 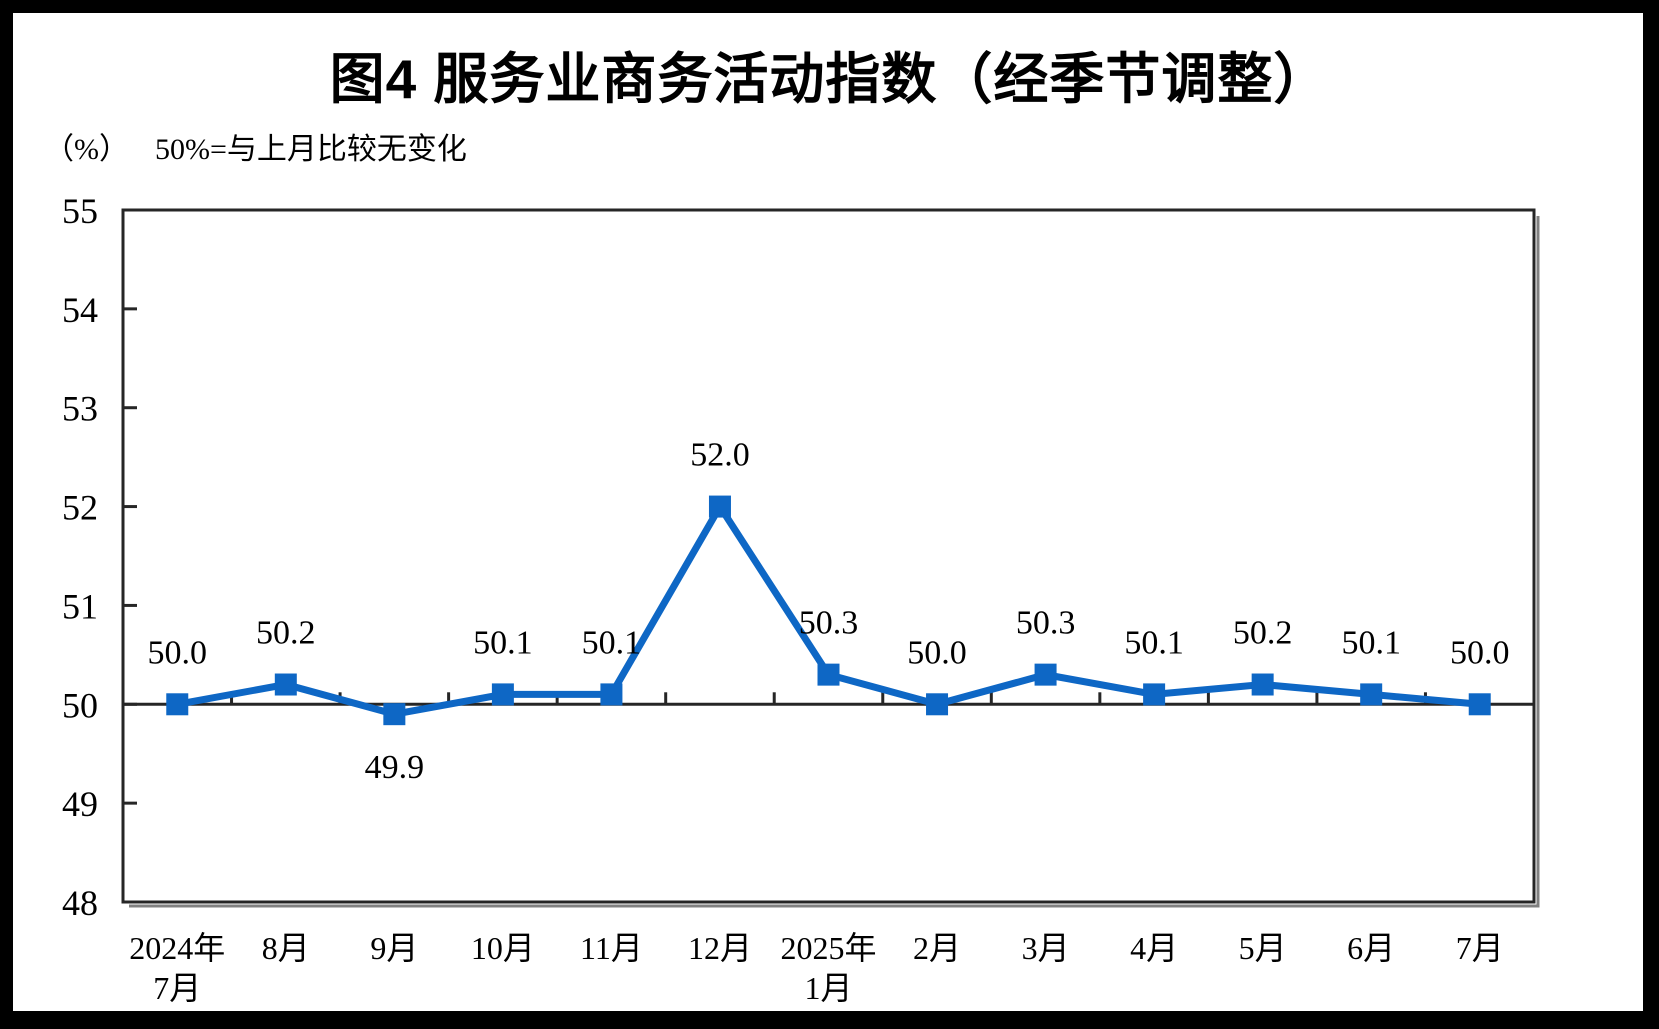 What do you see at coordinates (720, 948) in the screenshot?
I see `x-axis-label: 12月` at bounding box center [720, 948].